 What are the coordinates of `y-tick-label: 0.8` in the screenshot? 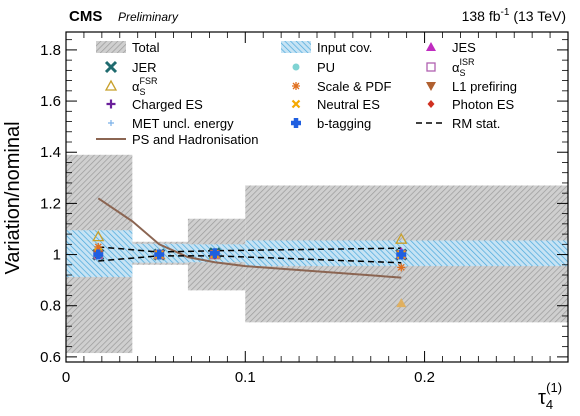 It's located at (50, 306).